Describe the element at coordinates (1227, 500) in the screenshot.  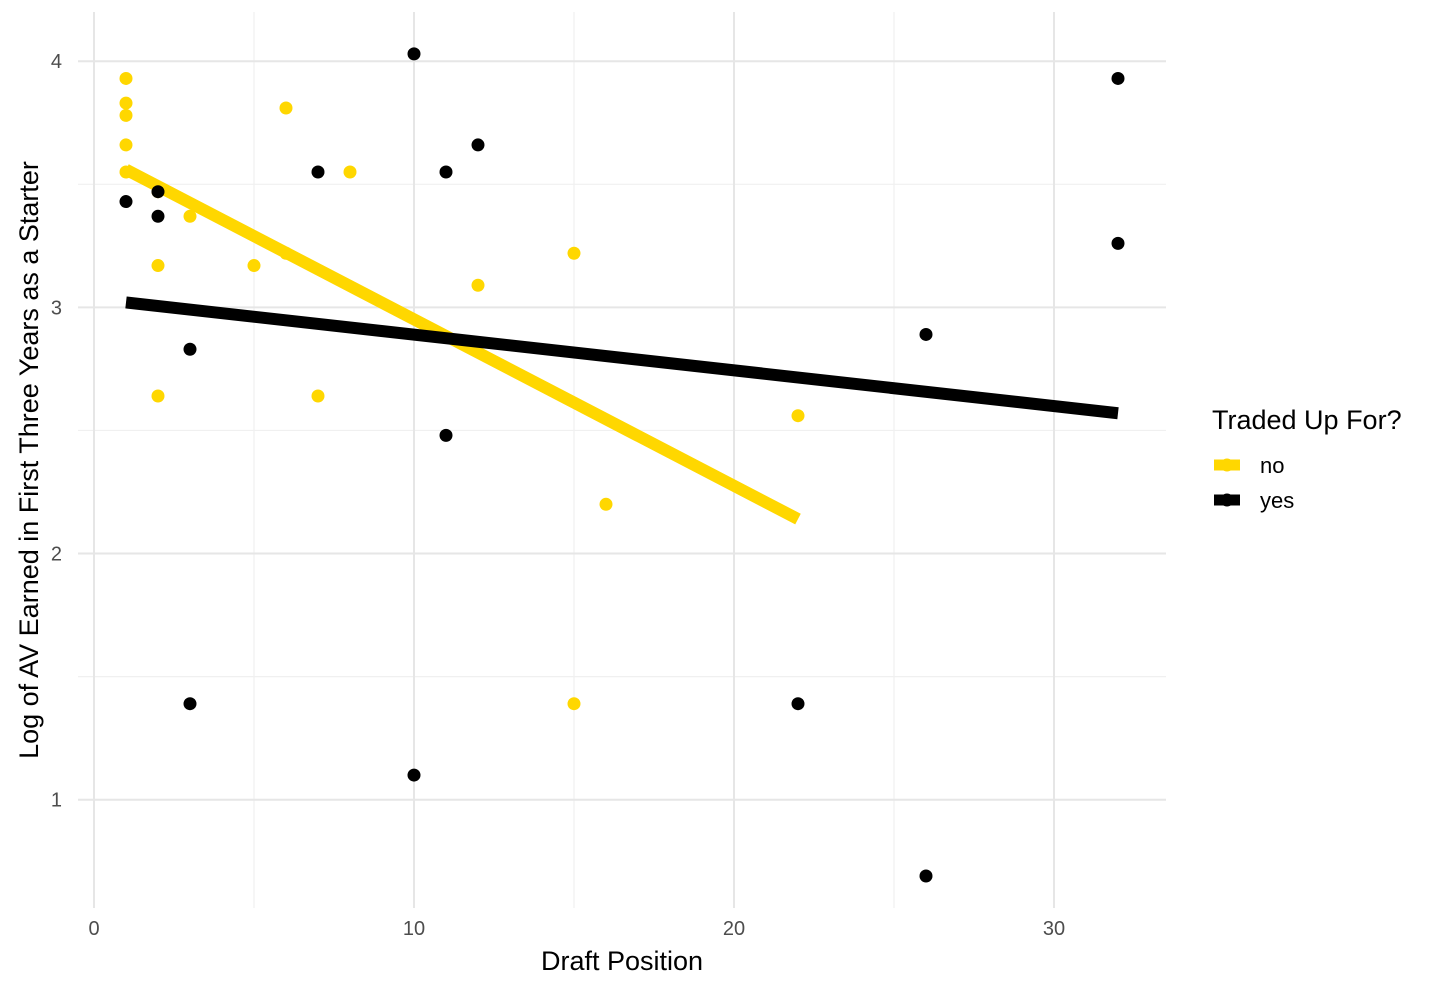
I see `legend-key-point-yes` at that location.